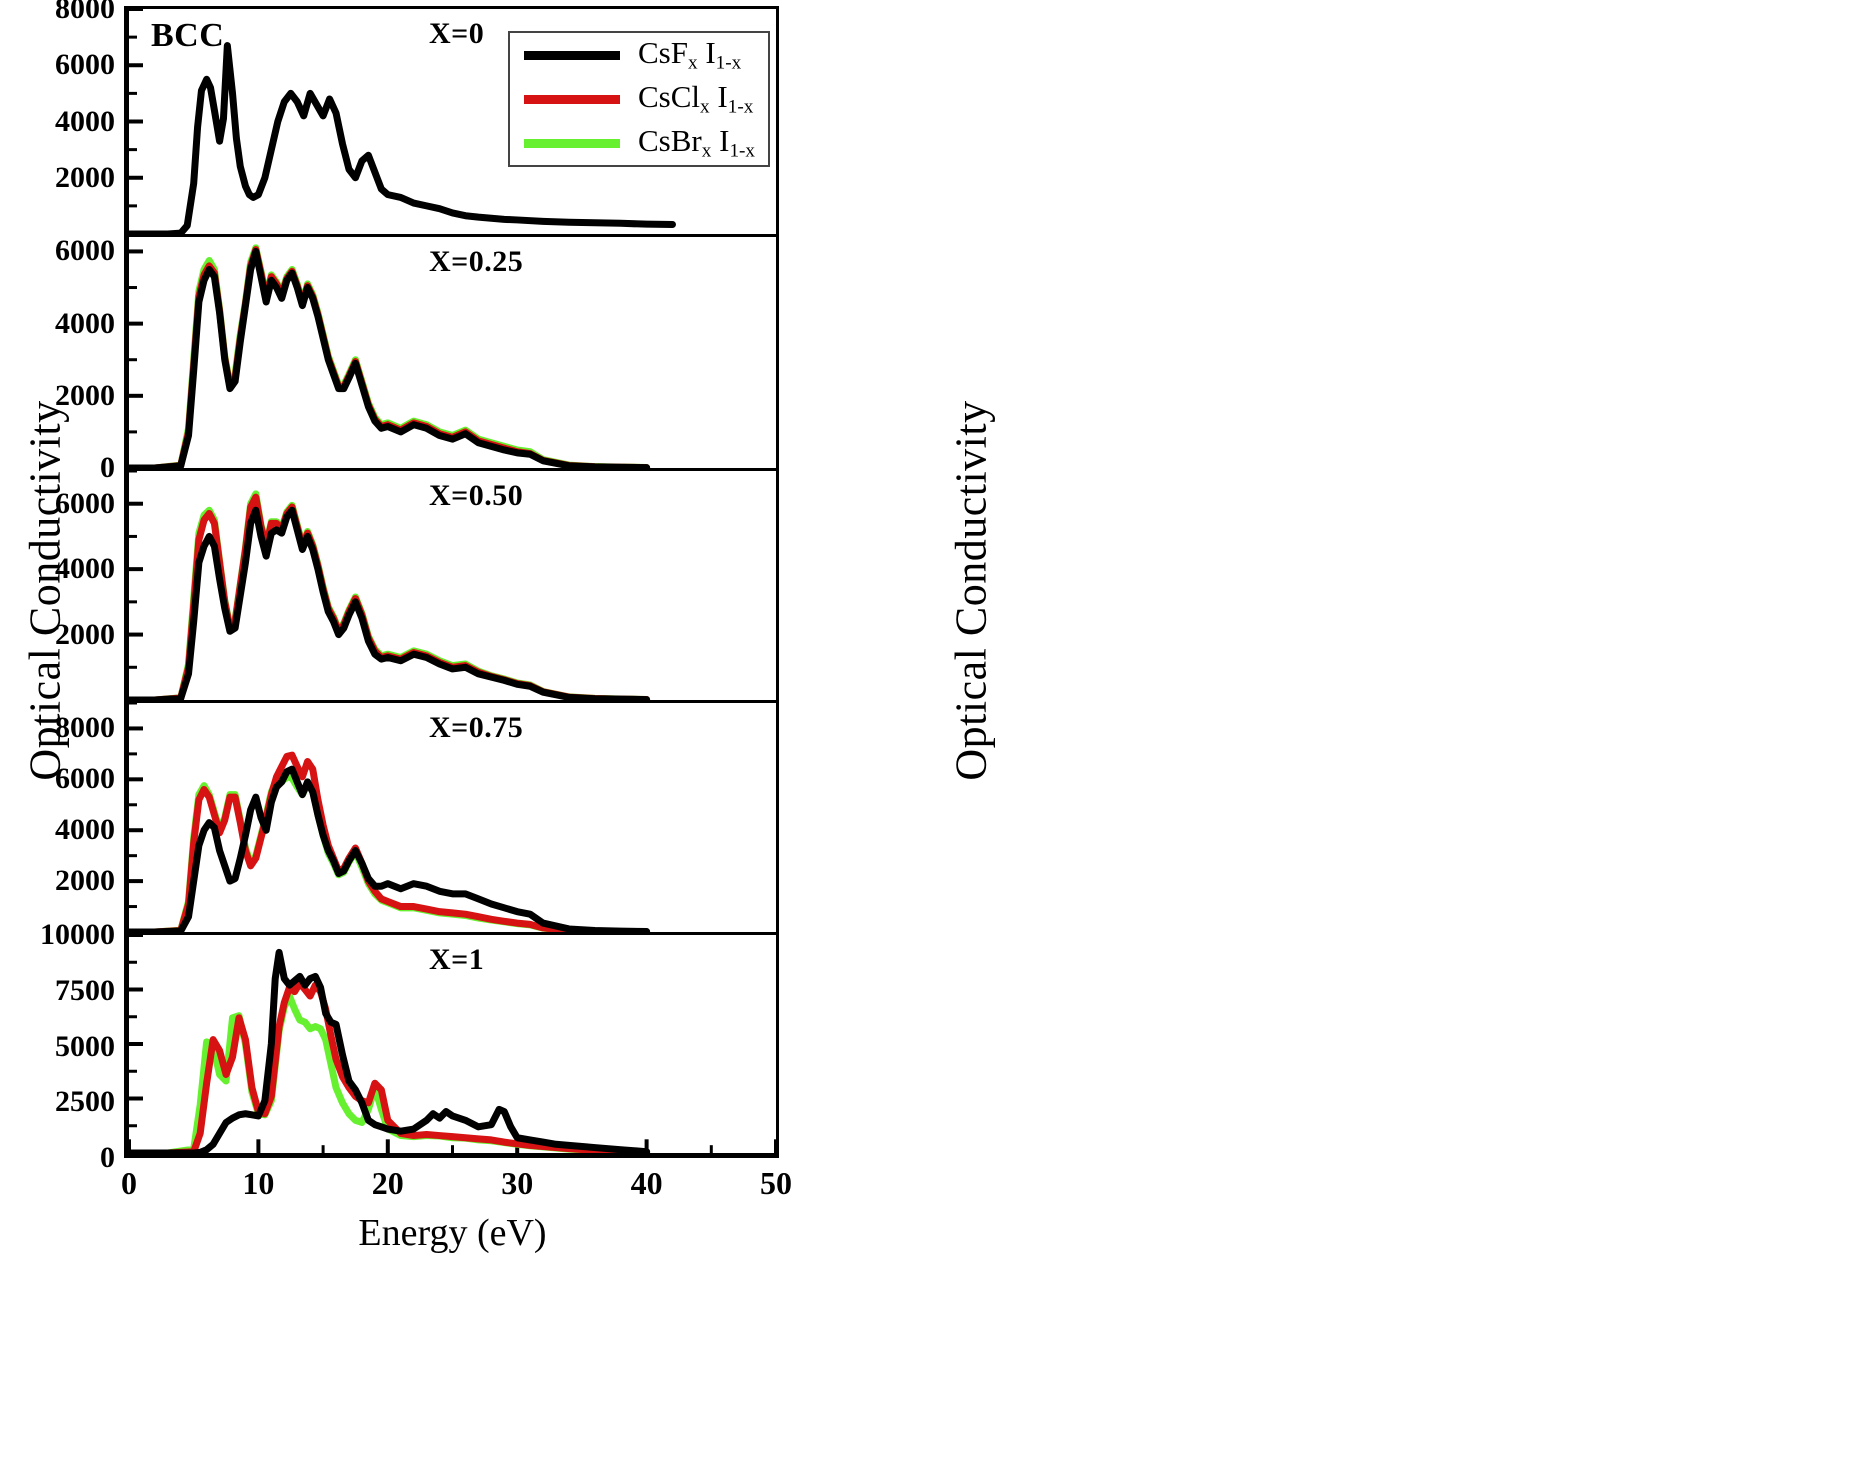 The height and width of the screenshot is (1462, 1852). I want to click on structure-label-bcc: BCC, so click(188, 35).